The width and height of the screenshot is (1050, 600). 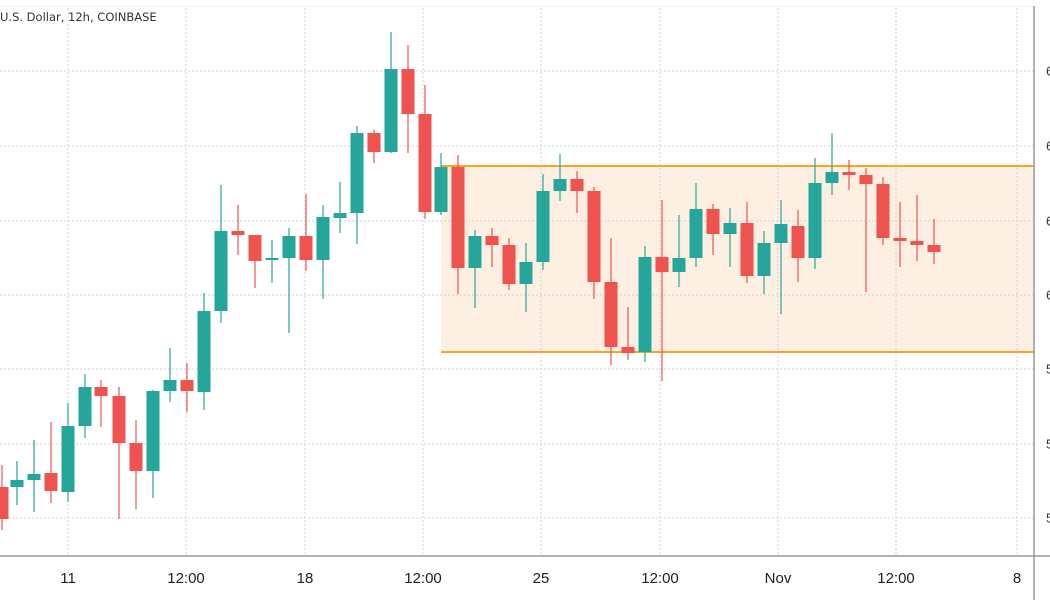 What do you see at coordinates (541, 578) in the screenshot?
I see `x-tick-label: 25` at bounding box center [541, 578].